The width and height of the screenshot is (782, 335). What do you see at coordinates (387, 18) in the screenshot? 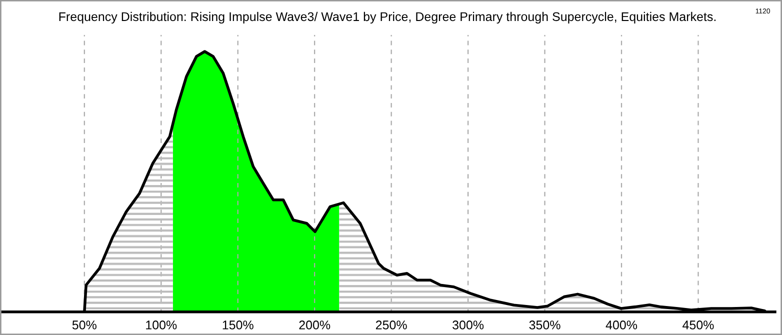
I see `chart-title: Frequency Distribution: Rising Impulse Wave3/ Wave1 by Price, Degree Primary through Supercycle, Equities Markets.` at bounding box center [387, 18].